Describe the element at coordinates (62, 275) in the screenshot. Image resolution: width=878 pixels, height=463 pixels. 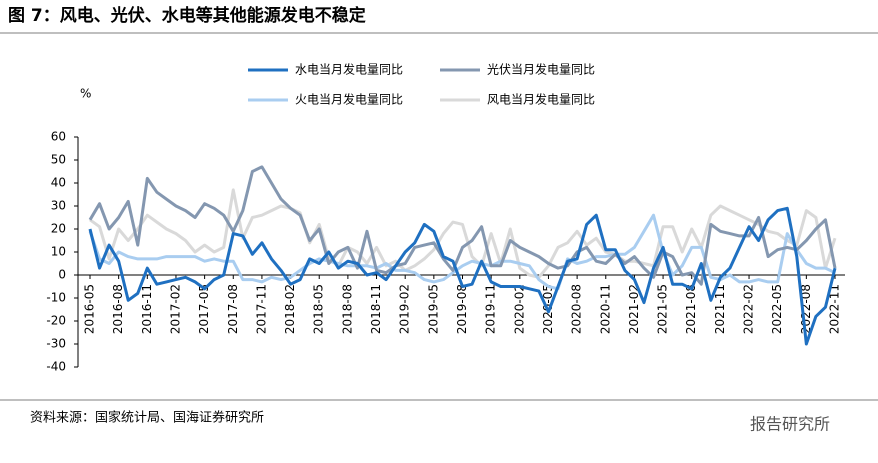
I see `y-tick-label: 0` at that location.